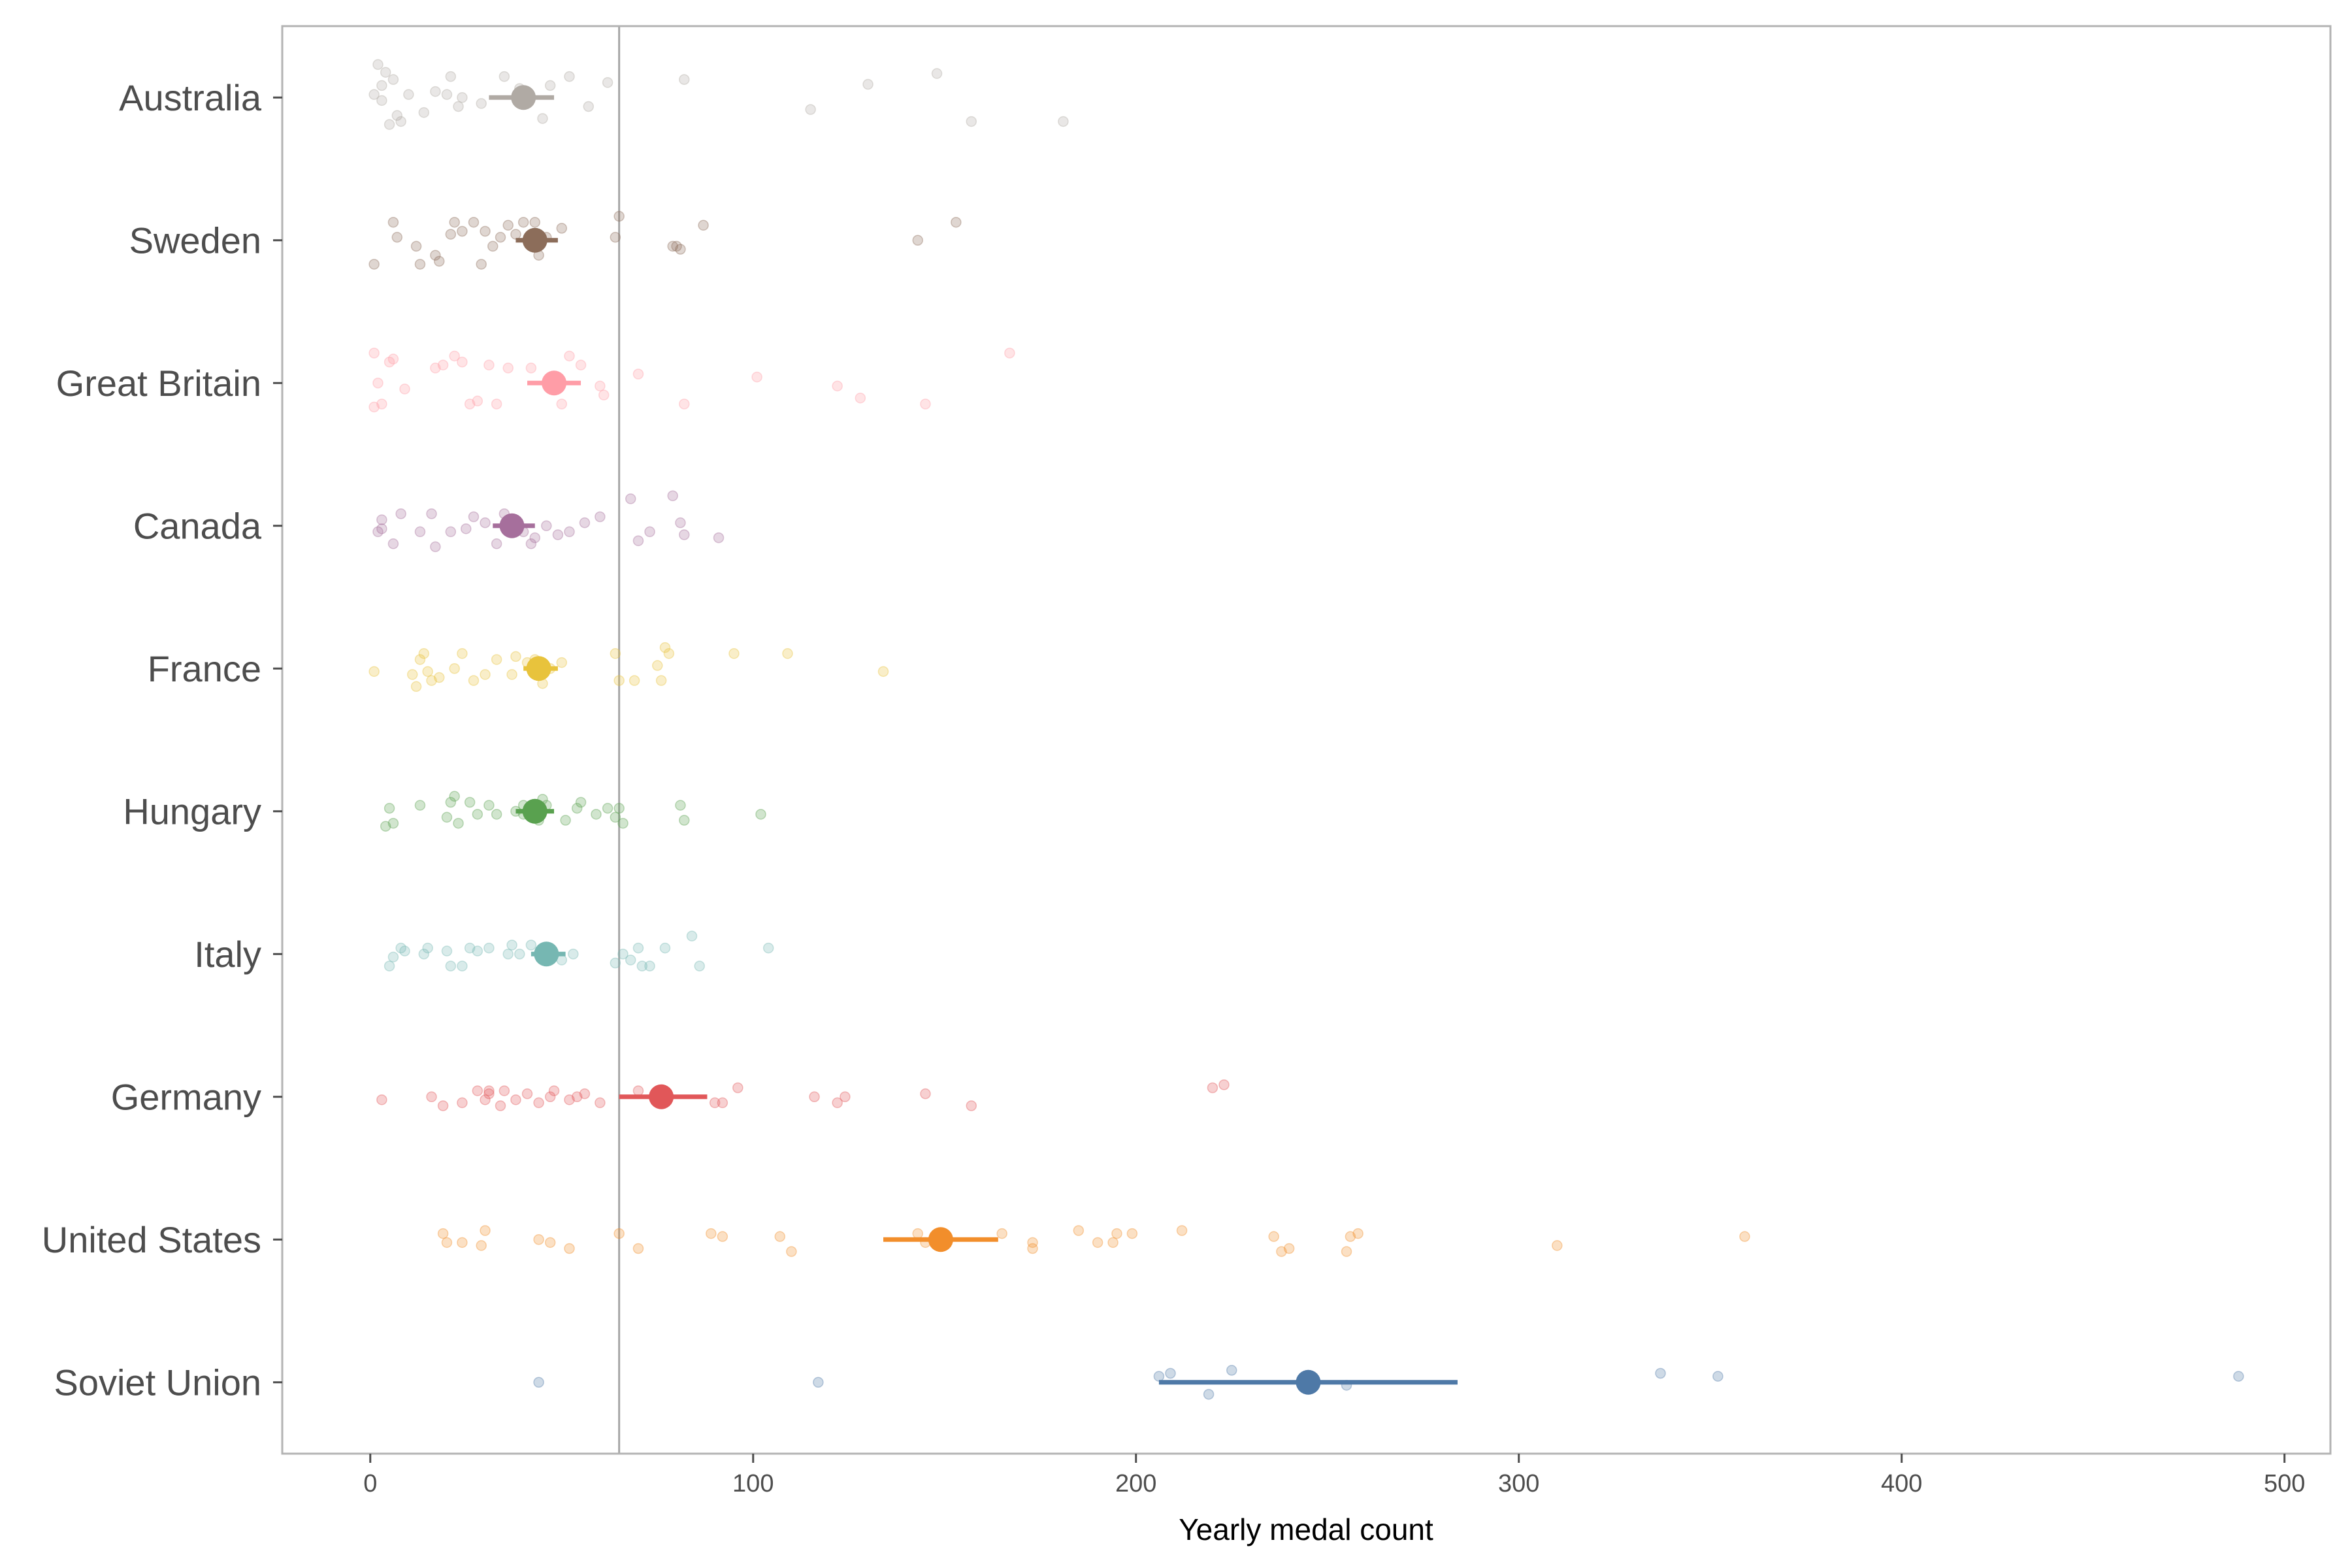  Describe the element at coordinates (1901, 1483) in the screenshot. I see `x-tick-label-400: 400` at that location.